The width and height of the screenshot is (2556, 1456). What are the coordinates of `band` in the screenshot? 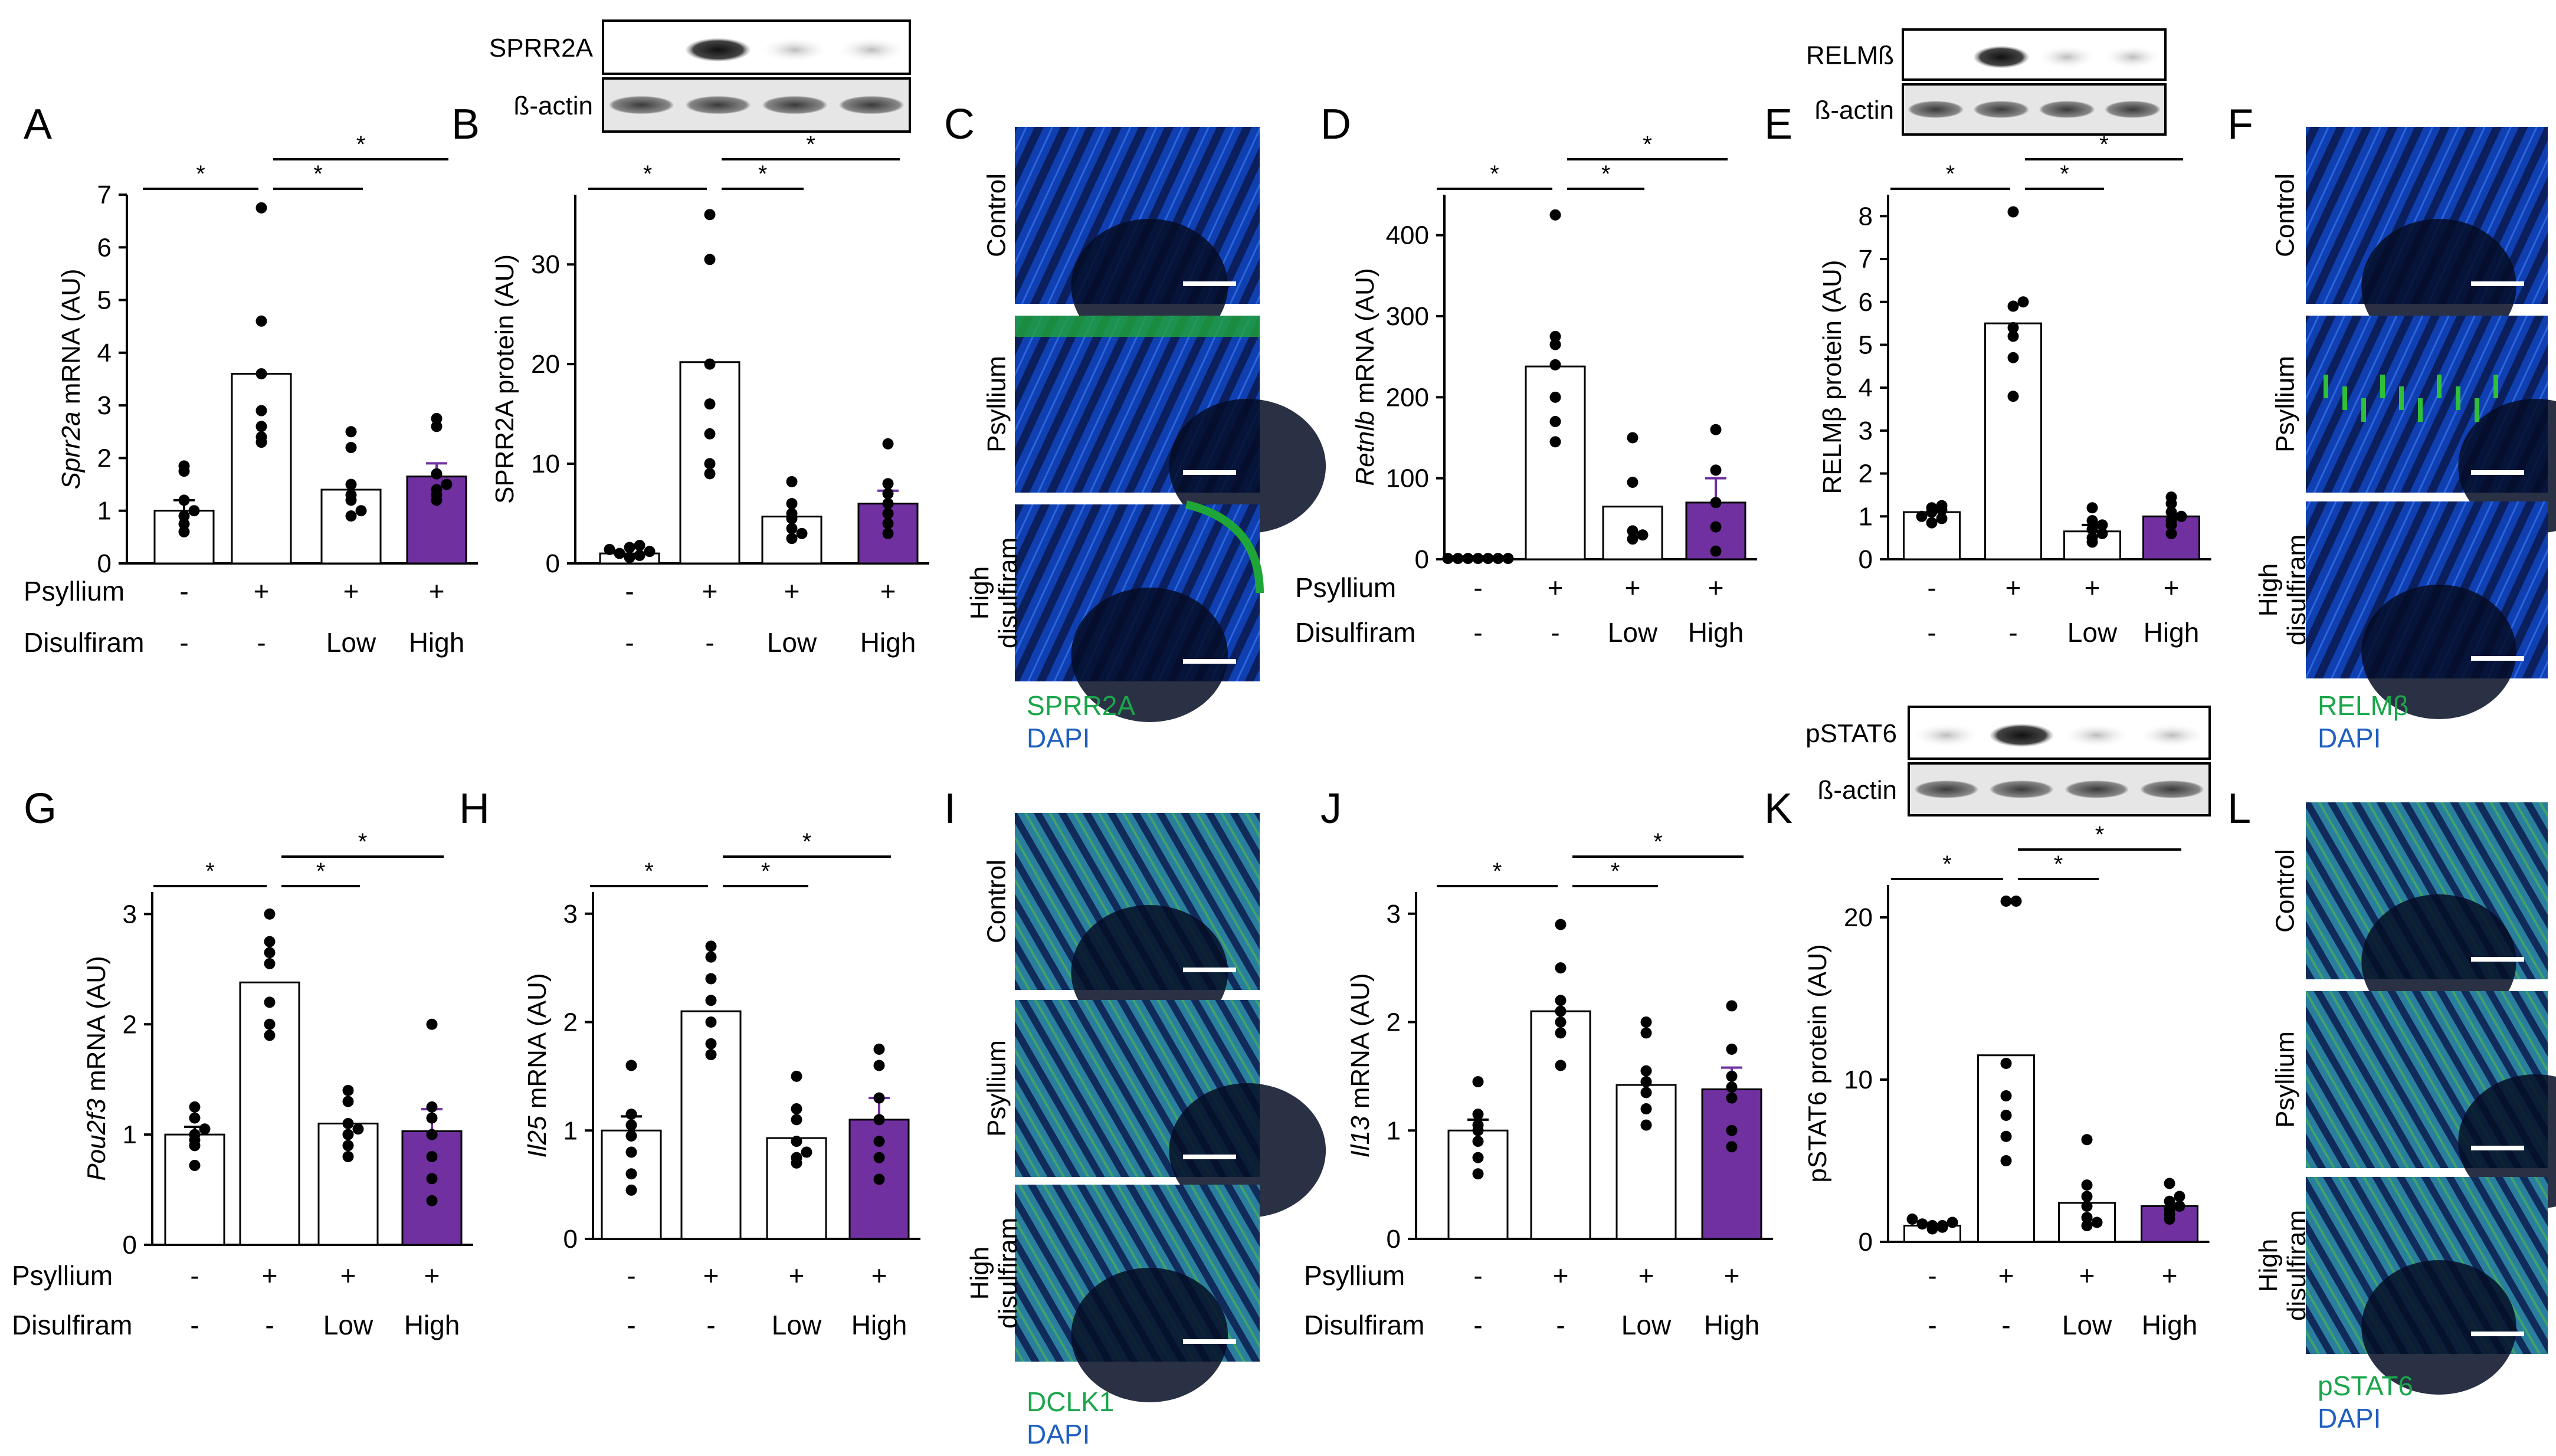 It's located at (794, 50).